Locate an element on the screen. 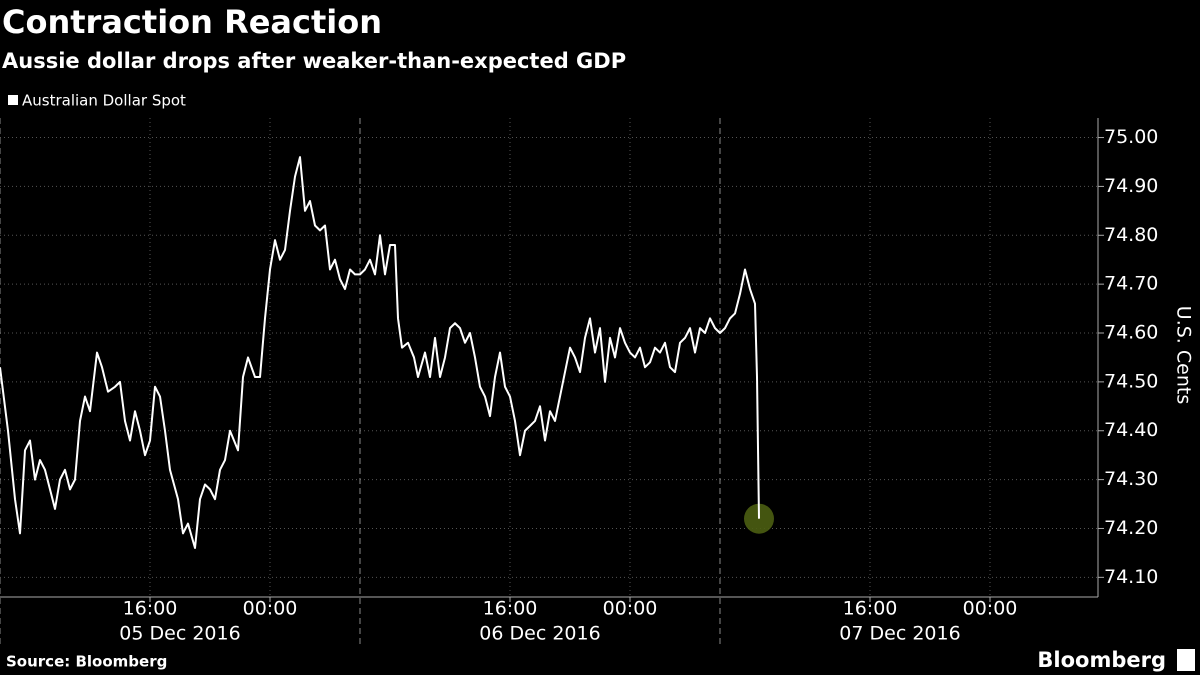  source: Source: Bloomberg is located at coordinates (86, 662).